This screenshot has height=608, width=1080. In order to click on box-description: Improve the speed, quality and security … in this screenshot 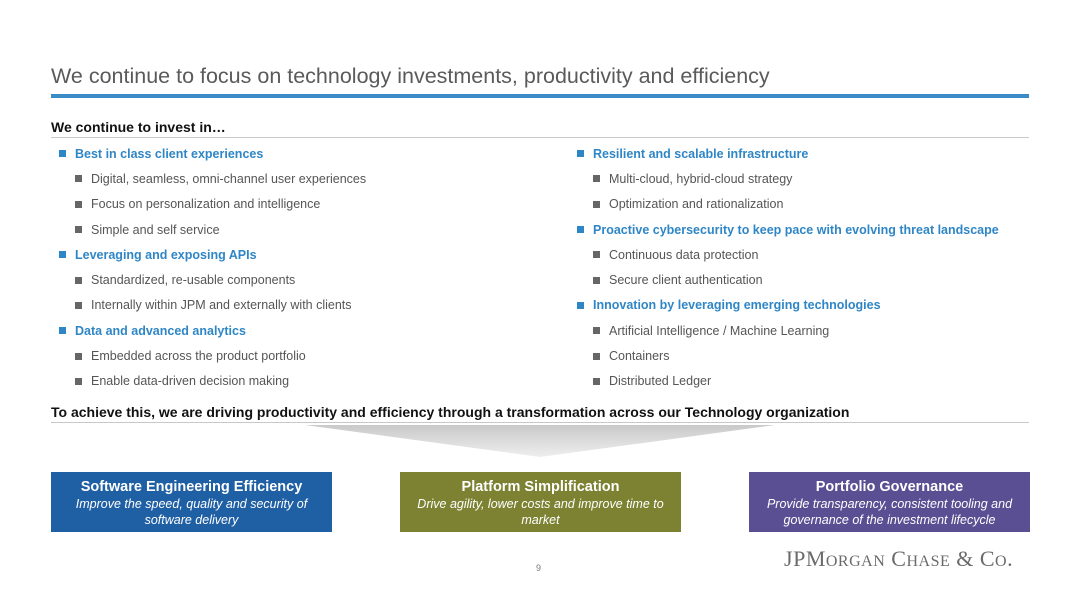, I will do `click(191, 512)`.